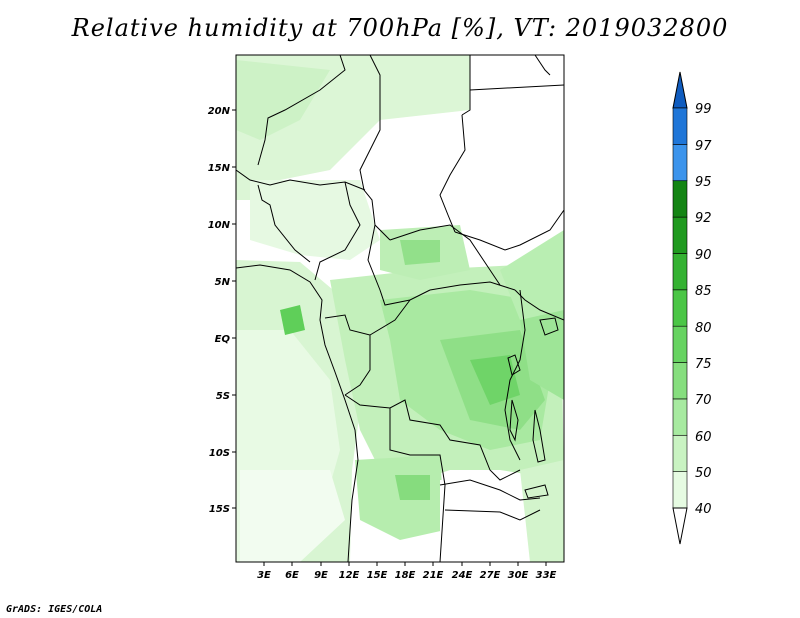 The image size is (800, 618). Describe the element at coordinates (490, 575) in the screenshot. I see `lon-label: 27E` at that location.